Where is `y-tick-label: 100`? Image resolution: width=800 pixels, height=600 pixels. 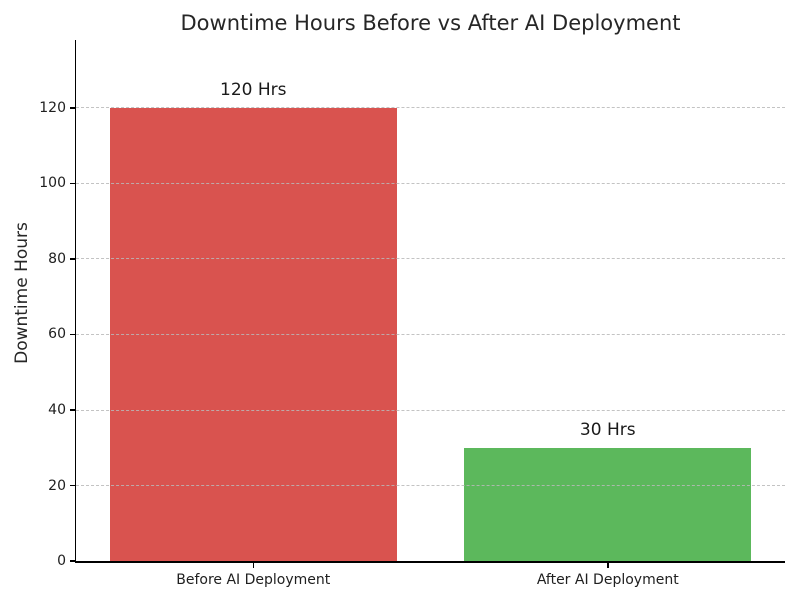
y-tick-label: 100 is located at coordinates (52, 183).